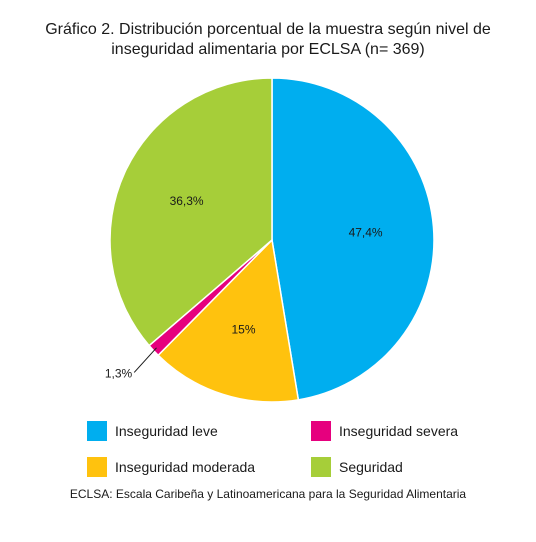  Describe the element at coordinates (119, 373) in the screenshot. I see `data-label-inseguridad-severa: 1,3%` at that location.